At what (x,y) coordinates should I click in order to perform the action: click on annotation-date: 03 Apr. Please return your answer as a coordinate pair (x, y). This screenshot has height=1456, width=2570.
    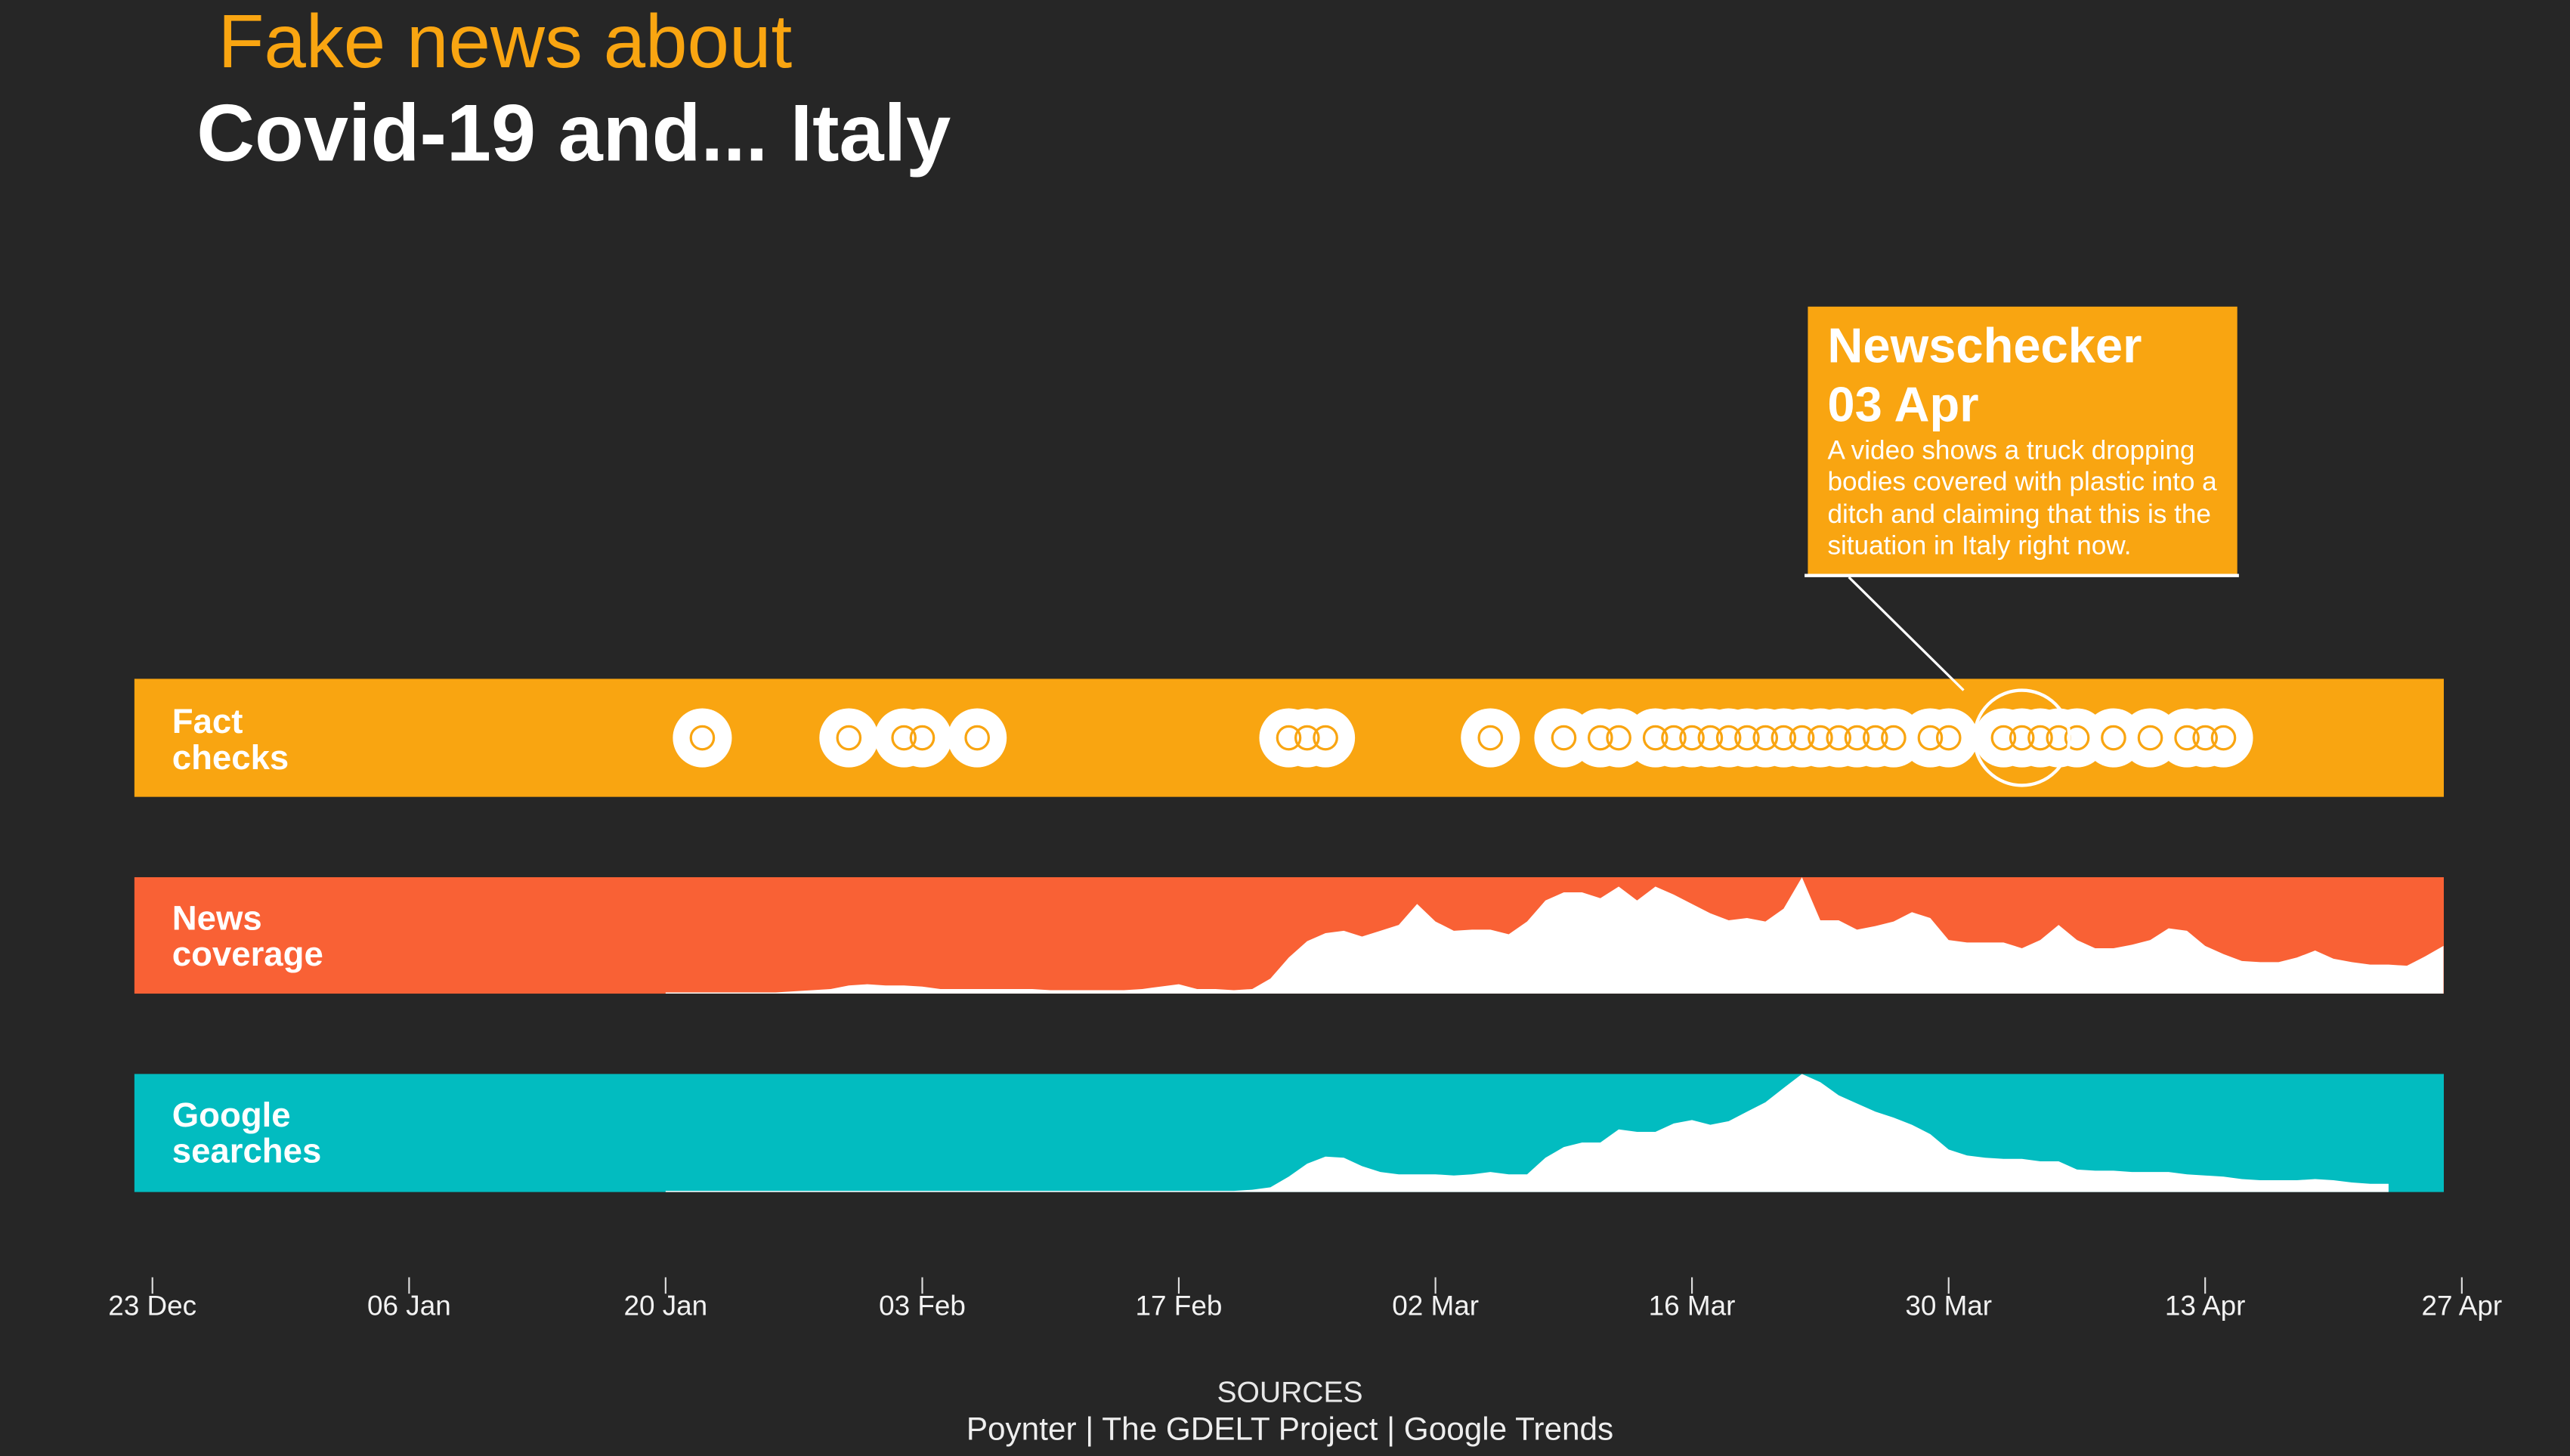
    Looking at the image, I should click on (1902, 404).